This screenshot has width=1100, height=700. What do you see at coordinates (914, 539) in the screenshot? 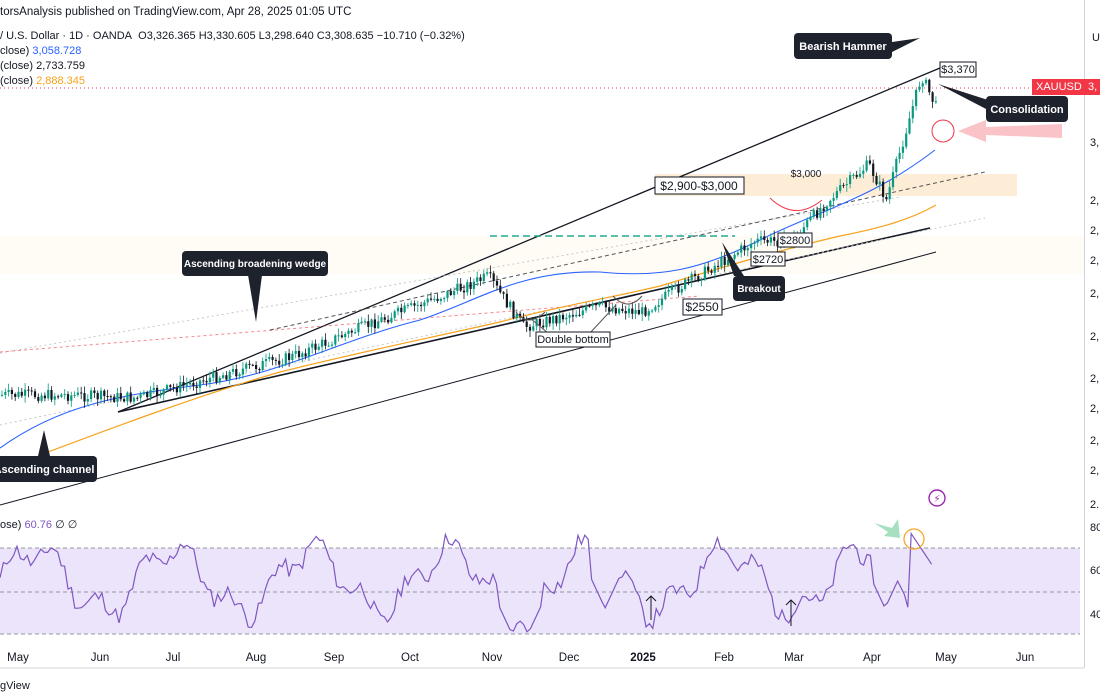
I see `rsi-circle` at bounding box center [914, 539].